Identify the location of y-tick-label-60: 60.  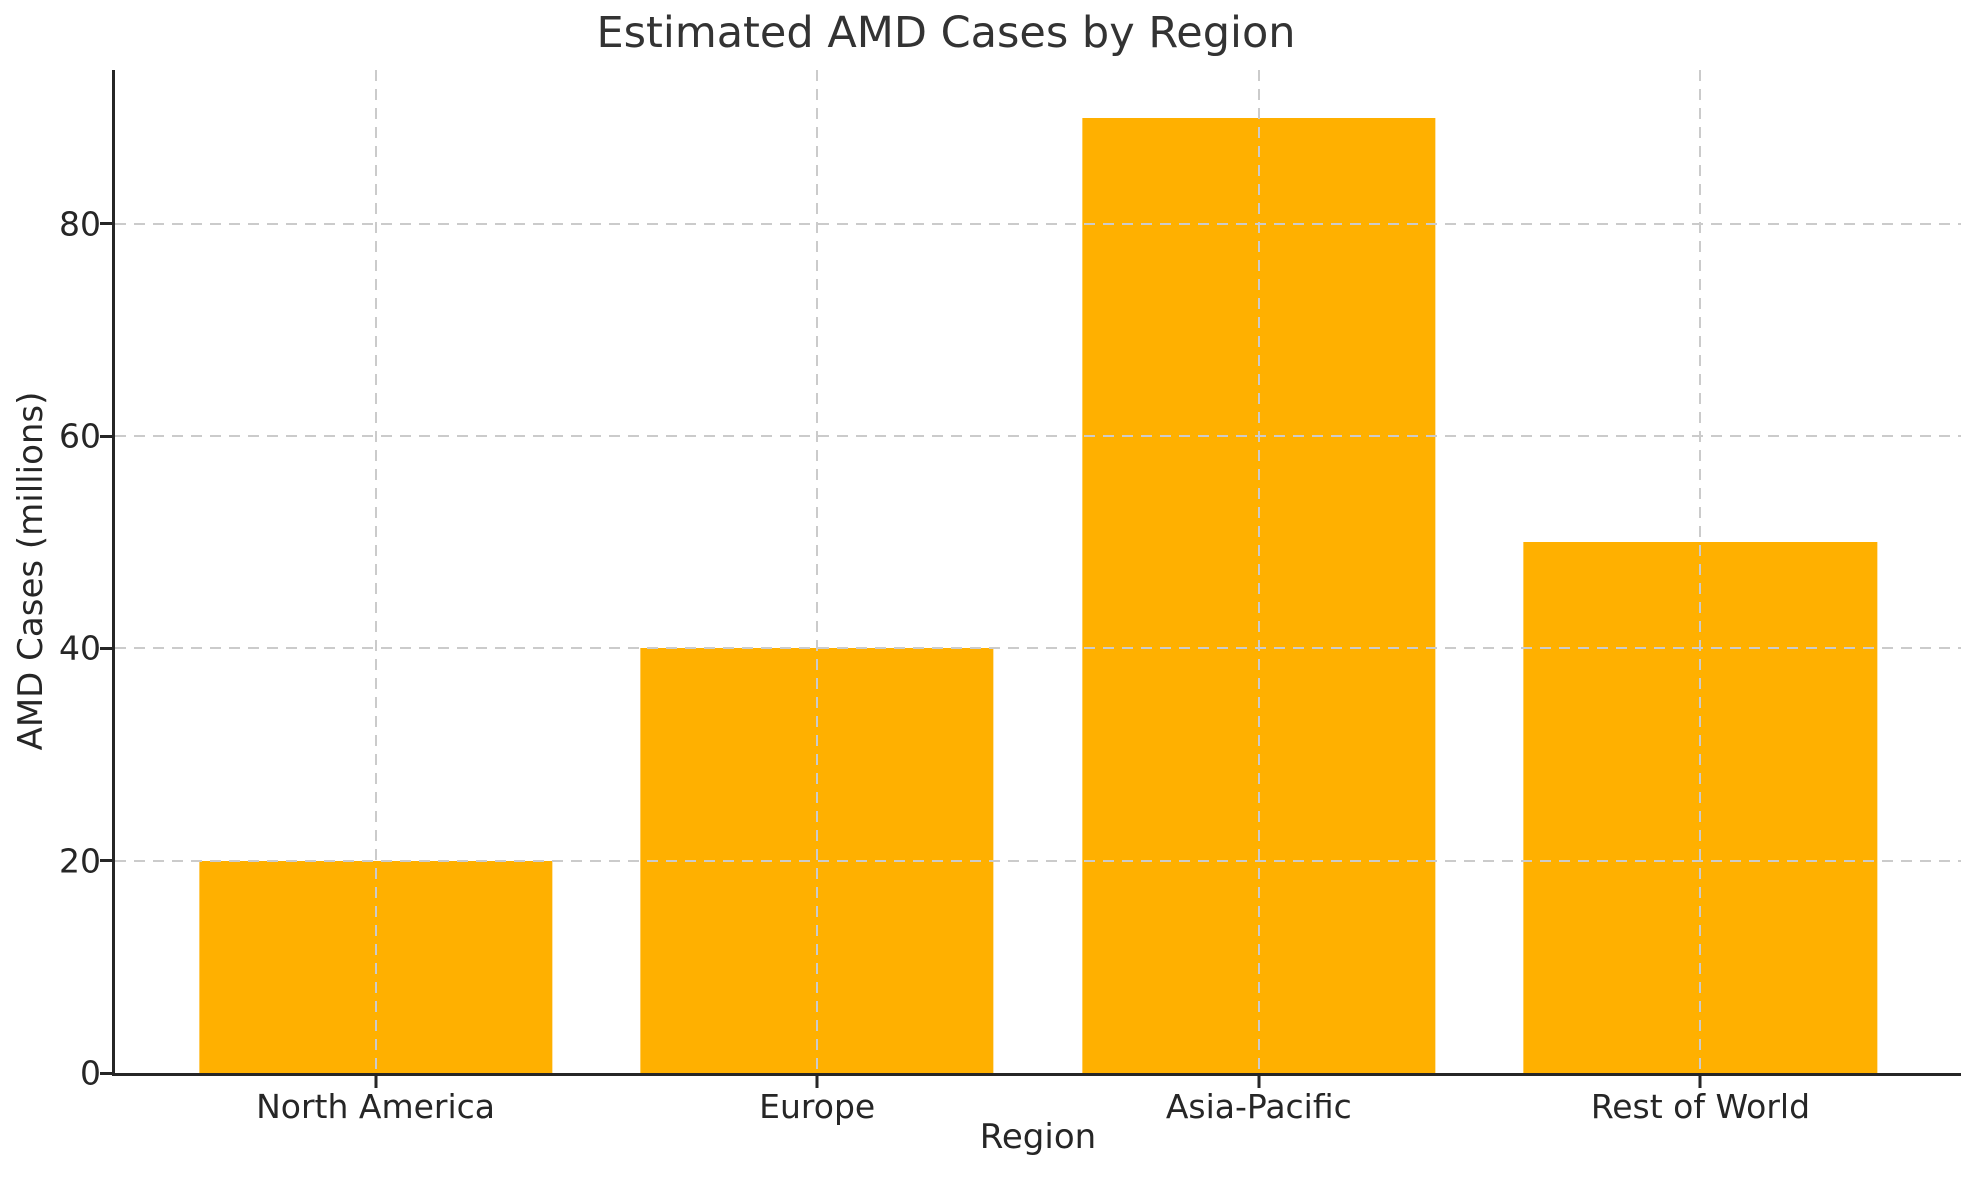
(80, 436).